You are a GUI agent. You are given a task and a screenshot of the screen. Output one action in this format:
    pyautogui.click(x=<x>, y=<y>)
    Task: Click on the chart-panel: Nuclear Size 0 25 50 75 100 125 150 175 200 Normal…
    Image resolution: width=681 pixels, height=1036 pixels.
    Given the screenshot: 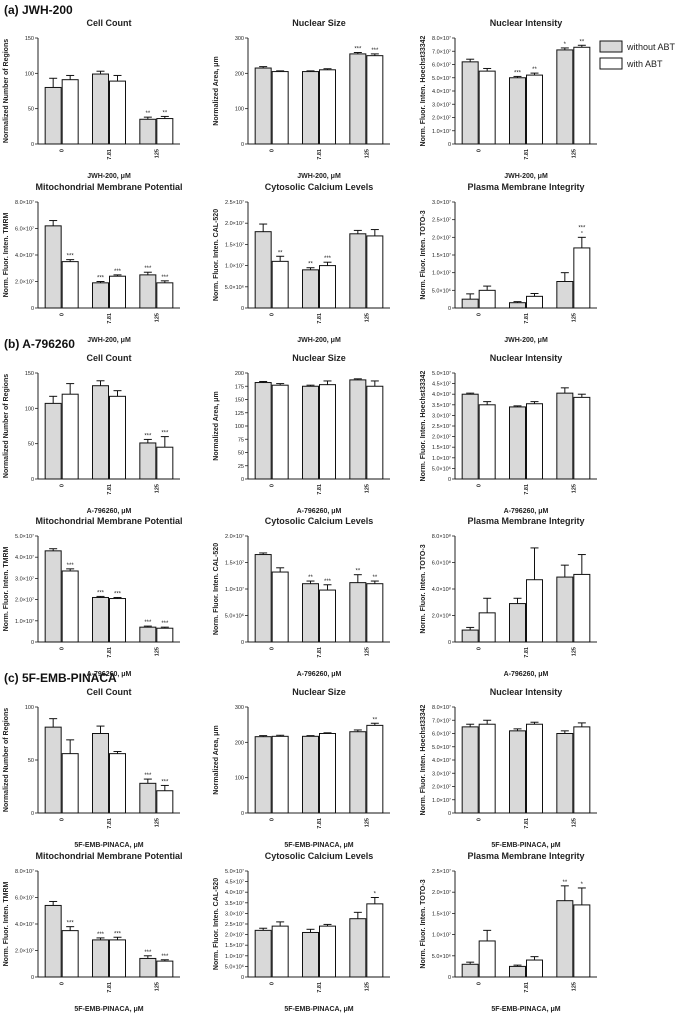 What is the action you would take?
    pyautogui.click(x=301, y=434)
    